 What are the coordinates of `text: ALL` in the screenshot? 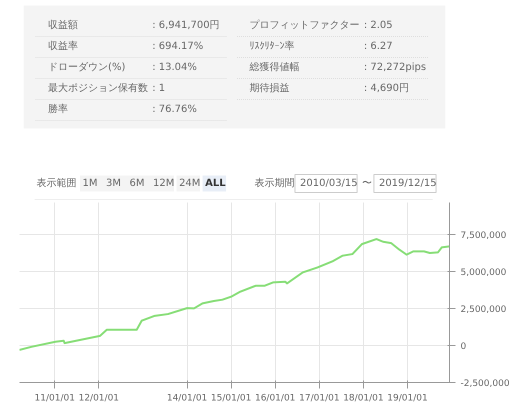 It's located at (215, 183).